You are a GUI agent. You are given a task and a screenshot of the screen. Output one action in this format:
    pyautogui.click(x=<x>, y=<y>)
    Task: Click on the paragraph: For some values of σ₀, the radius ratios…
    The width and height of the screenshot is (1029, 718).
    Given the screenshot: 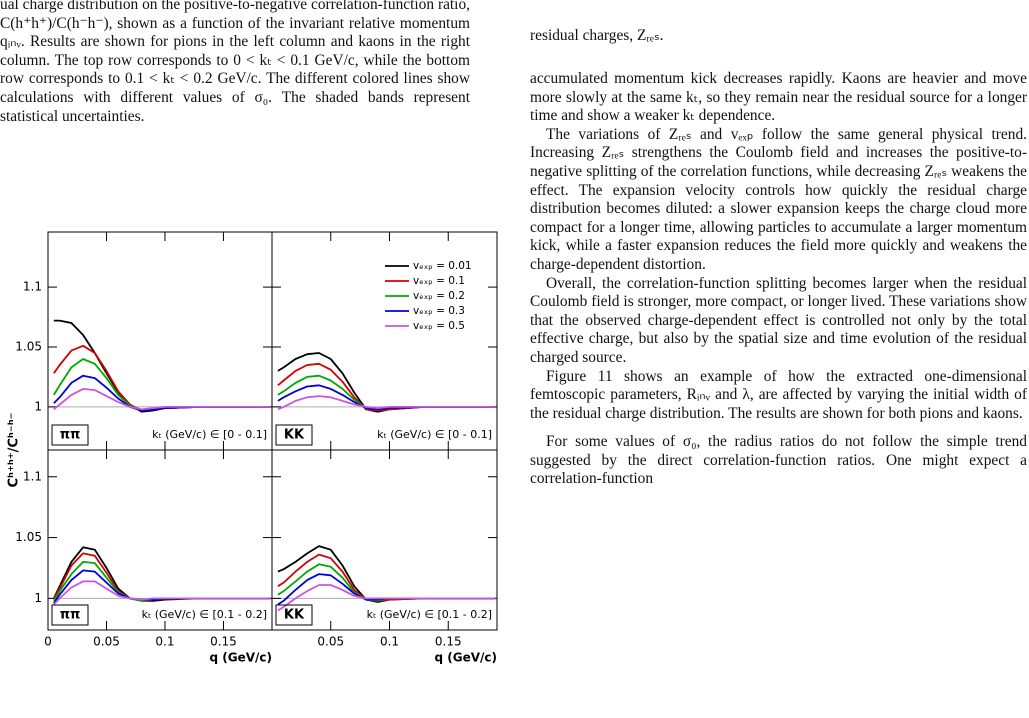 What is the action you would take?
    pyautogui.click(x=778, y=460)
    